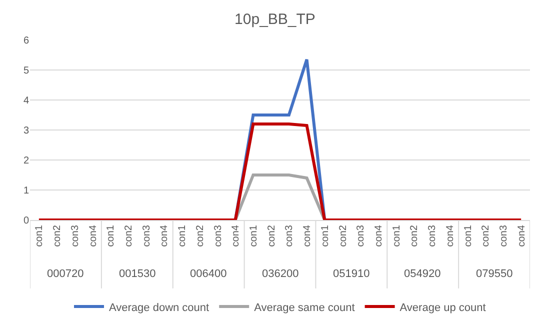  Describe the element at coordinates (137, 274) in the screenshot. I see `text: 001530` at that location.